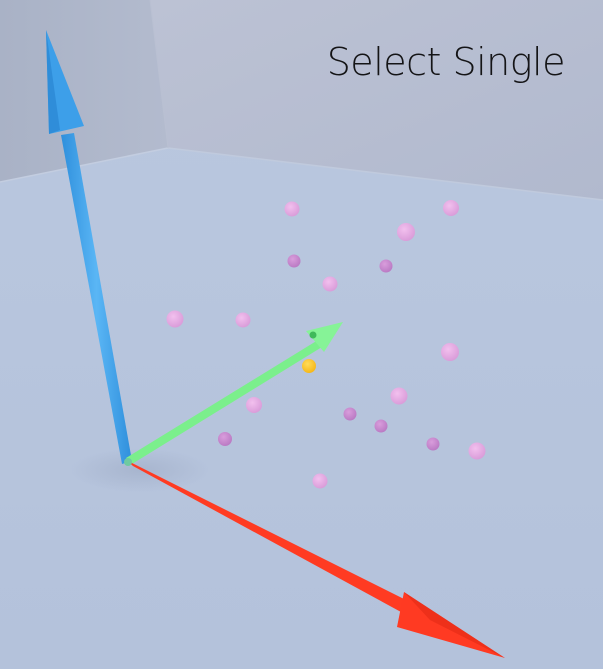 This screenshot has width=603, height=669. I want to click on right-axis-shaft, so click(272, 539).